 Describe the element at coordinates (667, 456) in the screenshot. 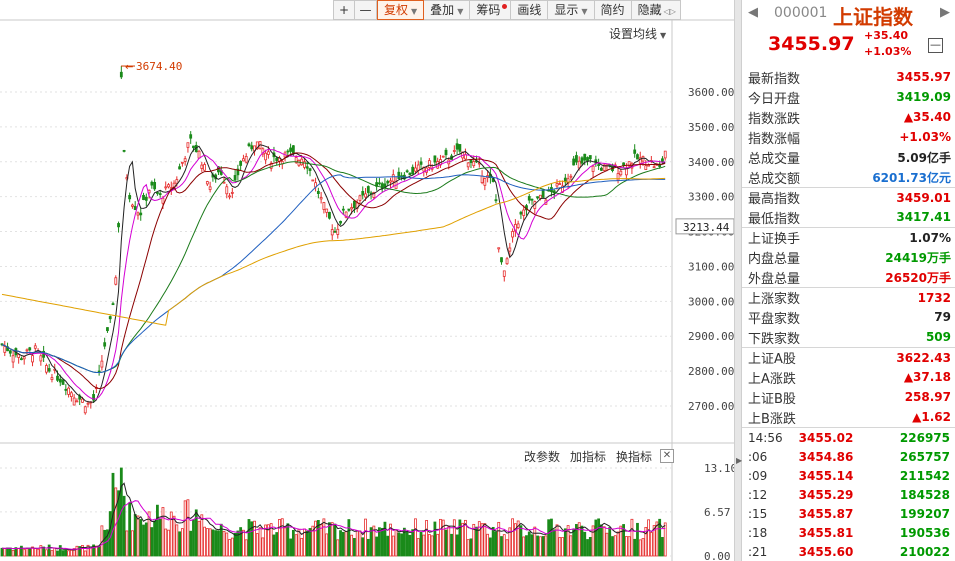

I see `close-indicator-icon: ✕` at that location.